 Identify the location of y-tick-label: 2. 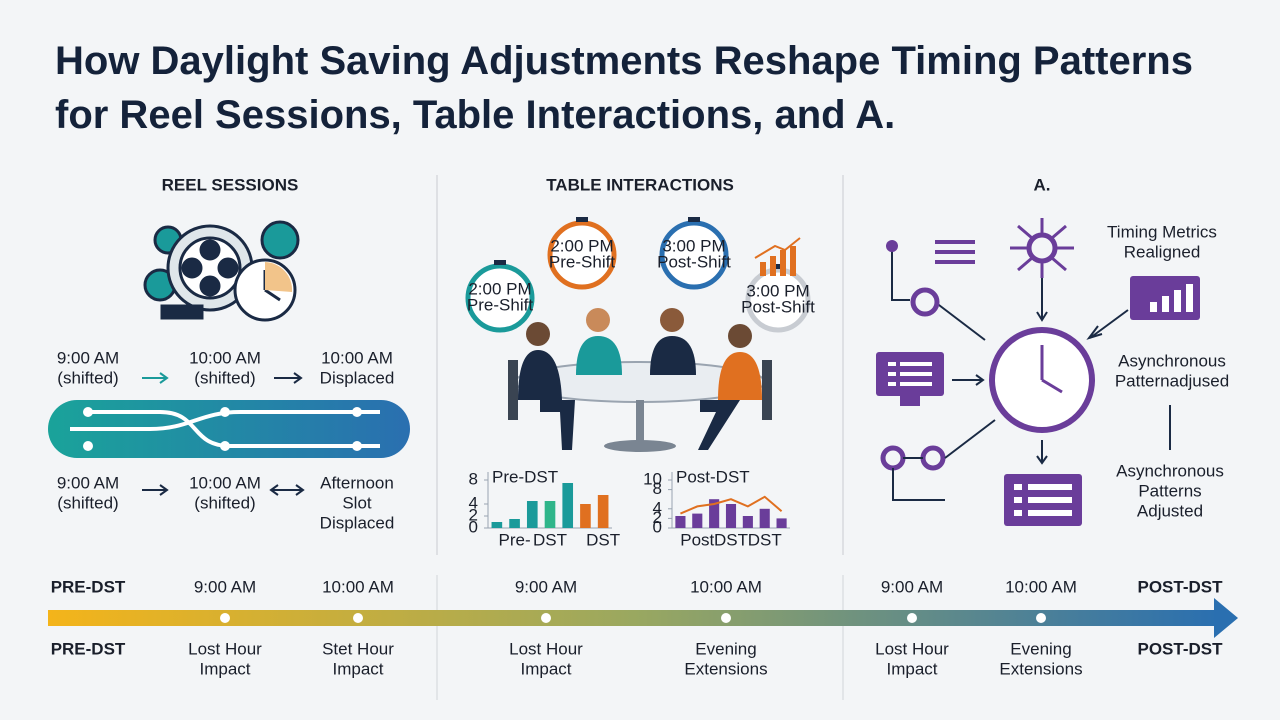
(473, 514).